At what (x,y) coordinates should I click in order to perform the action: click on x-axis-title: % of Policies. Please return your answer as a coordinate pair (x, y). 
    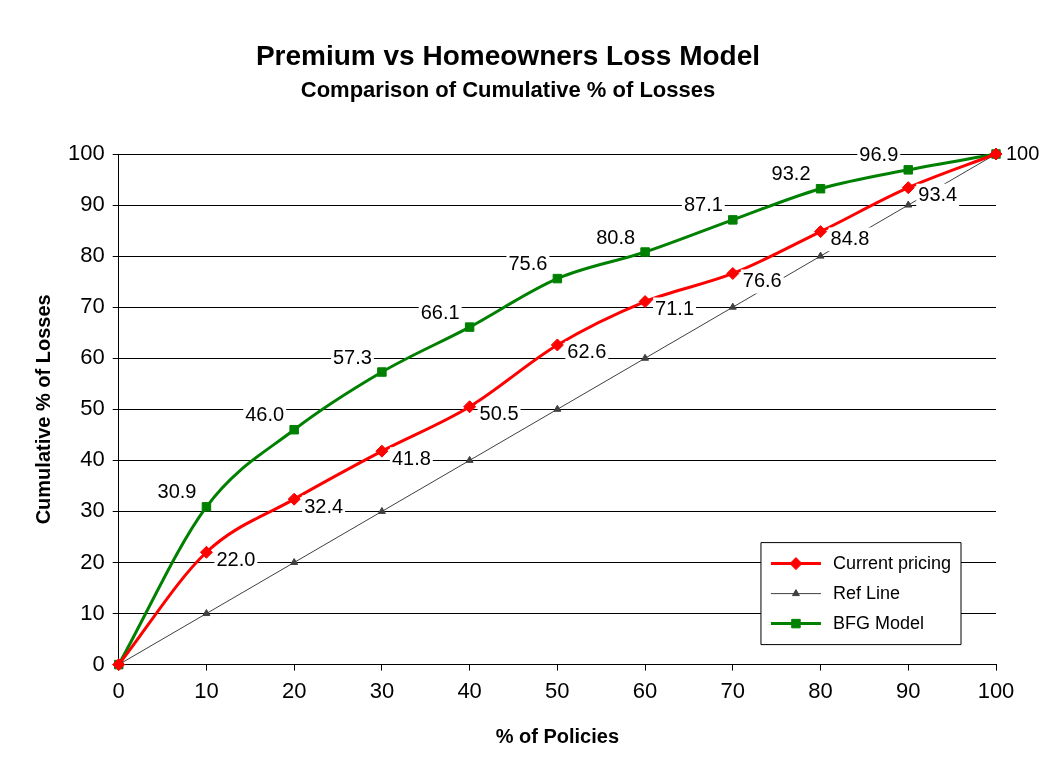
    Looking at the image, I should click on (557, 735).